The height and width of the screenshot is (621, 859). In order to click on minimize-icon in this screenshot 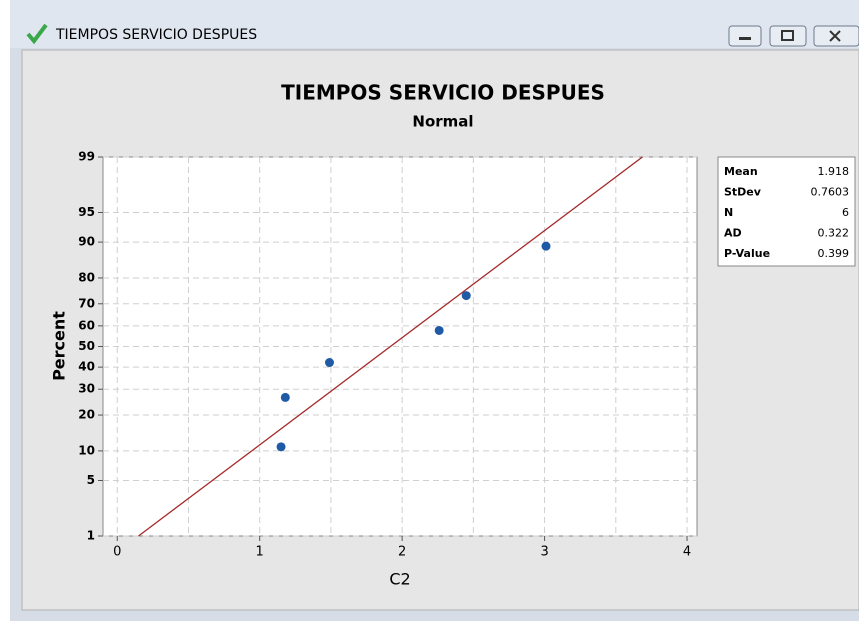, I will do `click(745, 38)`.